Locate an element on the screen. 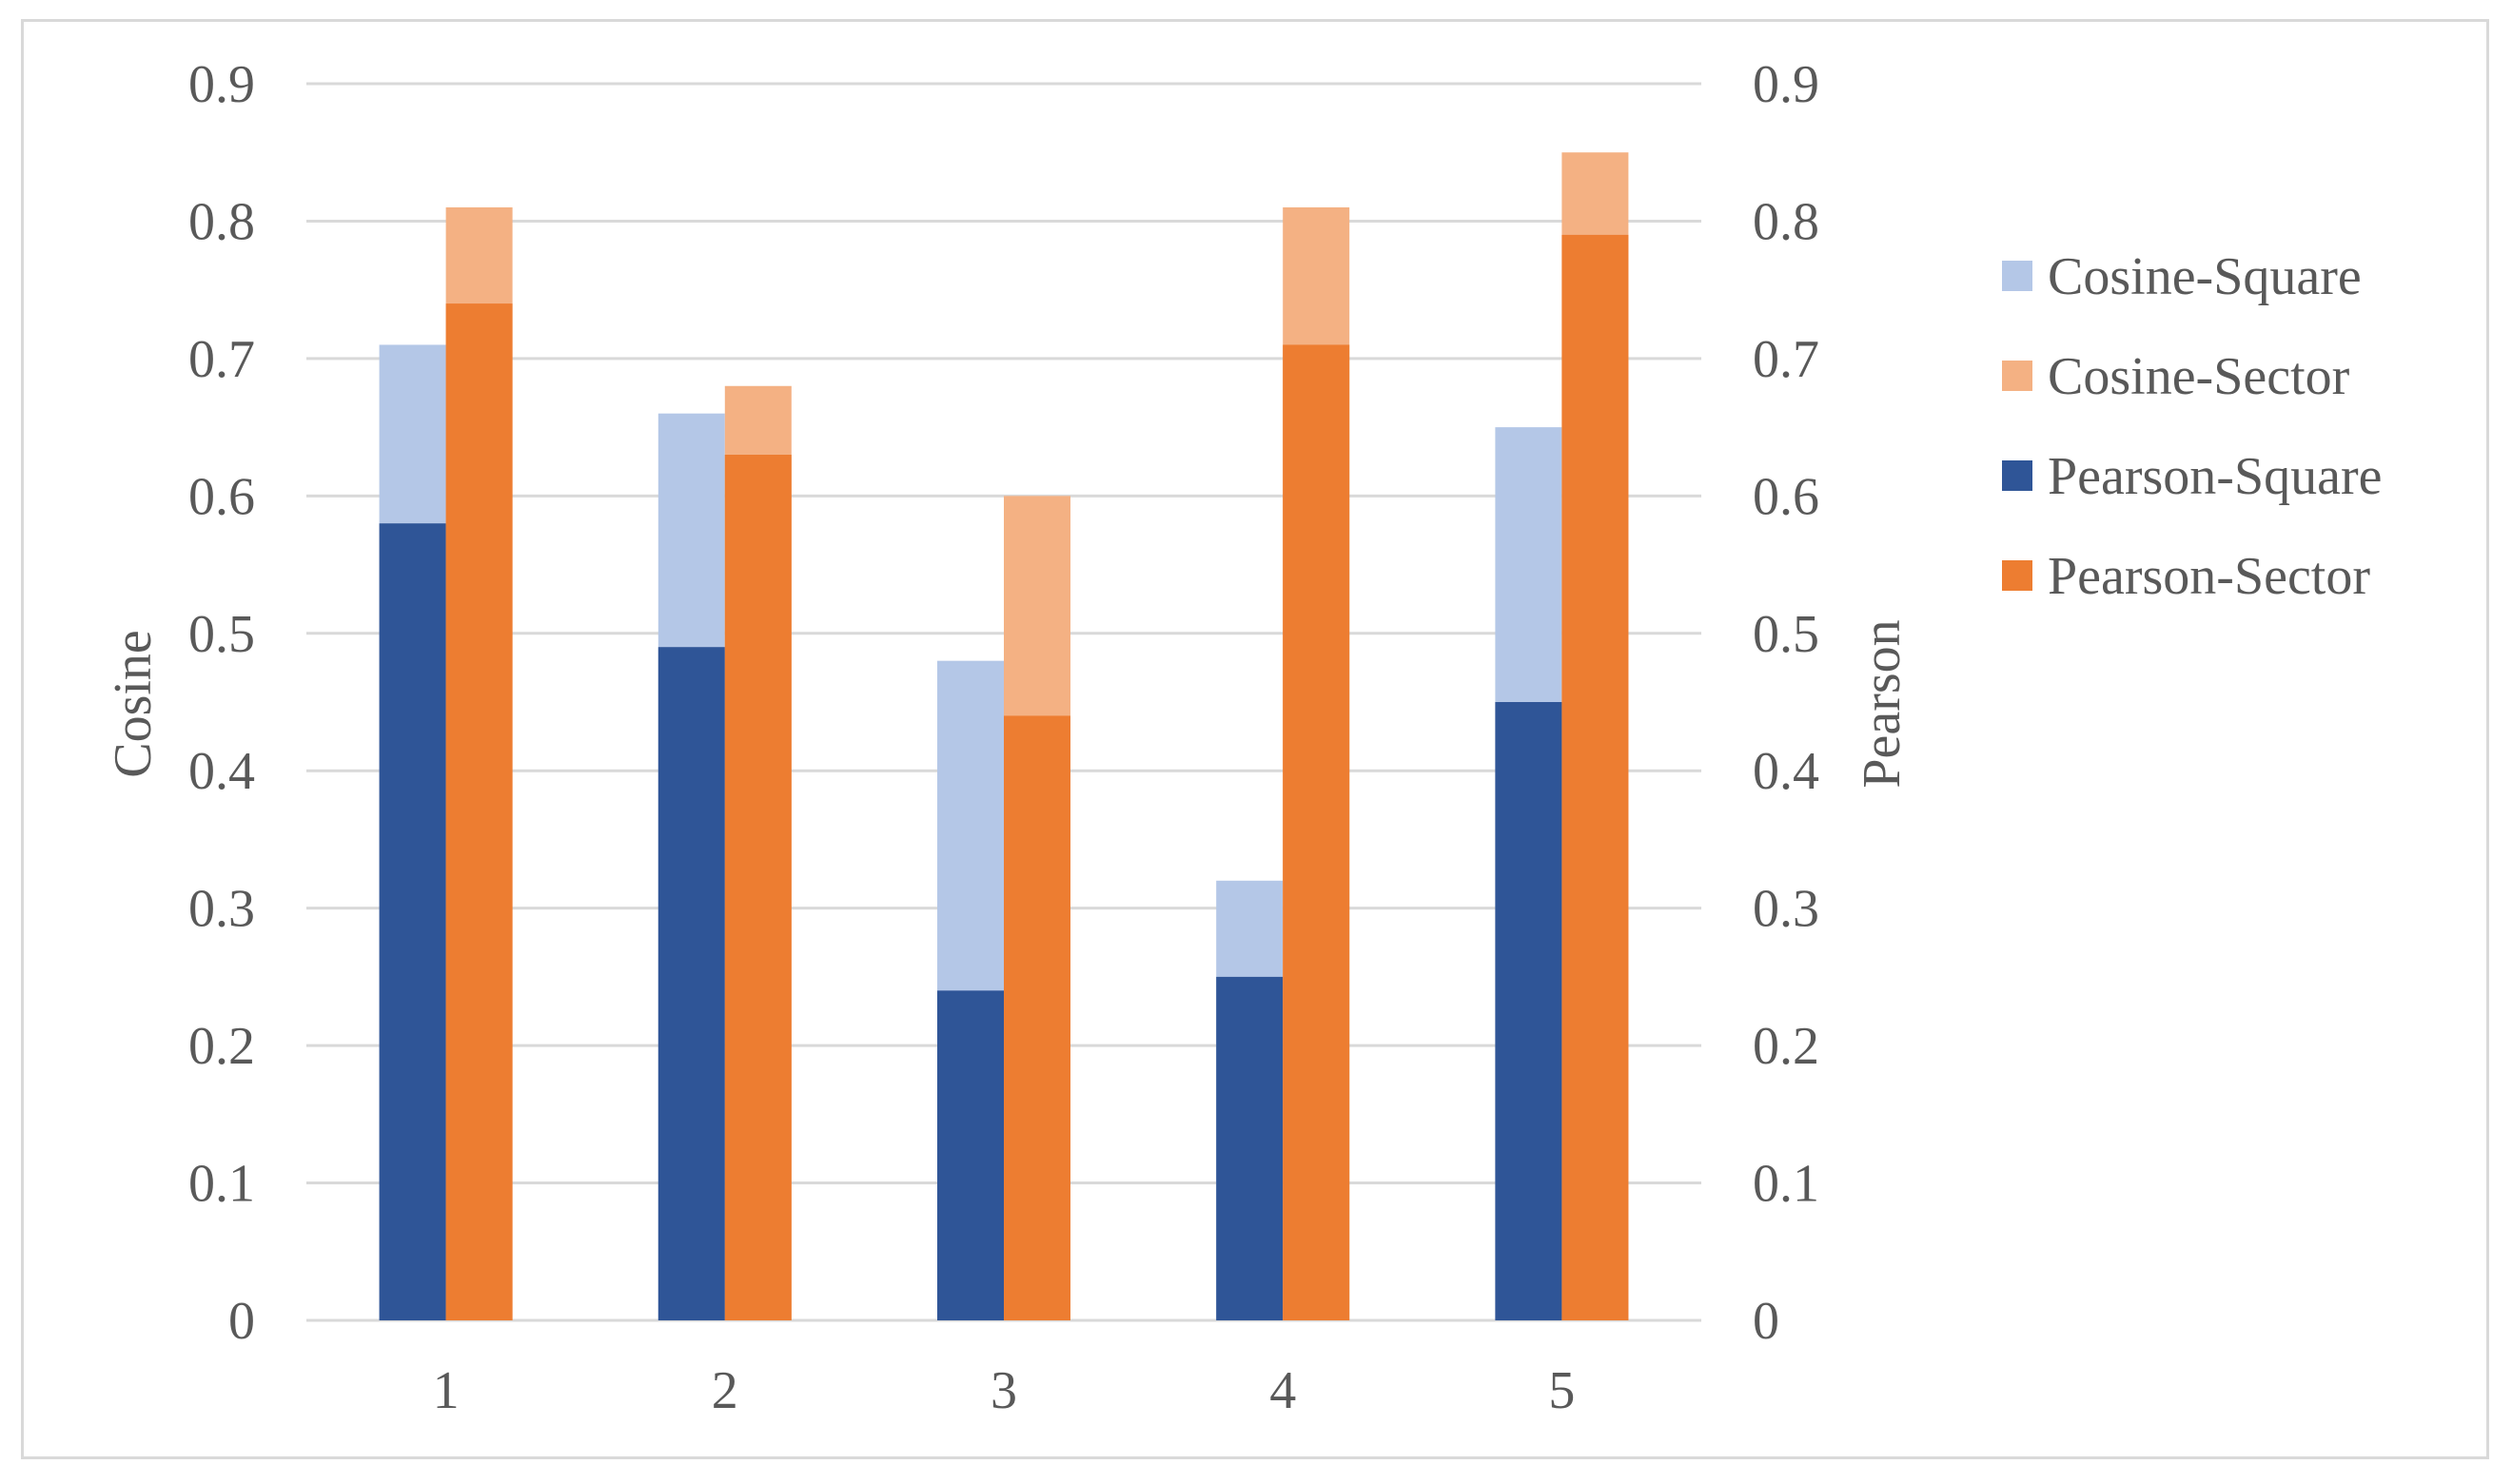  legend-swatch-pearson-sector is located at coordinates (2017, 575).